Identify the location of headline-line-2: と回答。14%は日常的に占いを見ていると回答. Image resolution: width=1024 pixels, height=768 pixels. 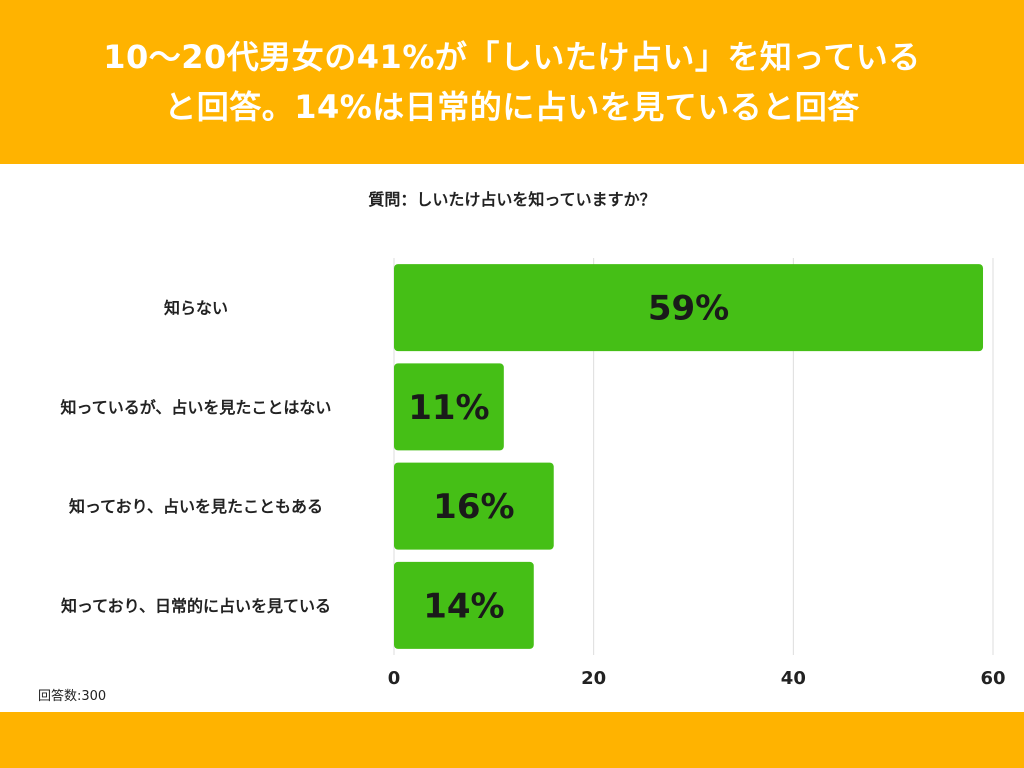
(512, 107).